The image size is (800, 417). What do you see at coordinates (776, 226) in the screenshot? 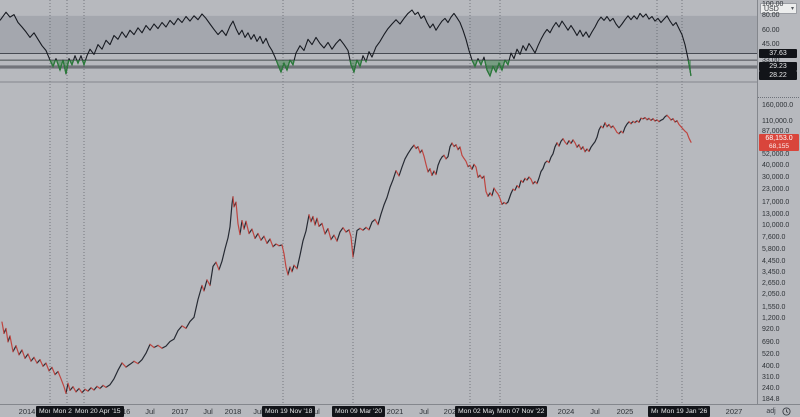
I see `price-axis-label: 10,000.0` at bounding box center [776, 226].